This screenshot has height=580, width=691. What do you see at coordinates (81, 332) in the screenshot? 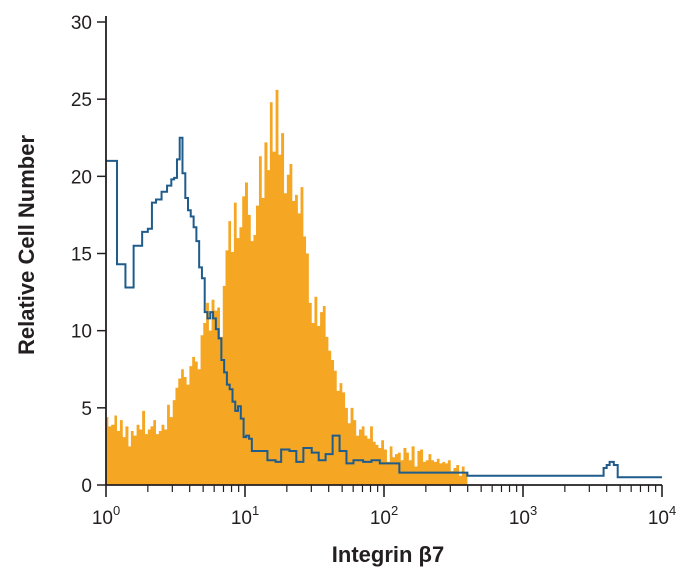
I see `y-tick-label: 10` at bounding box center [81, 332].